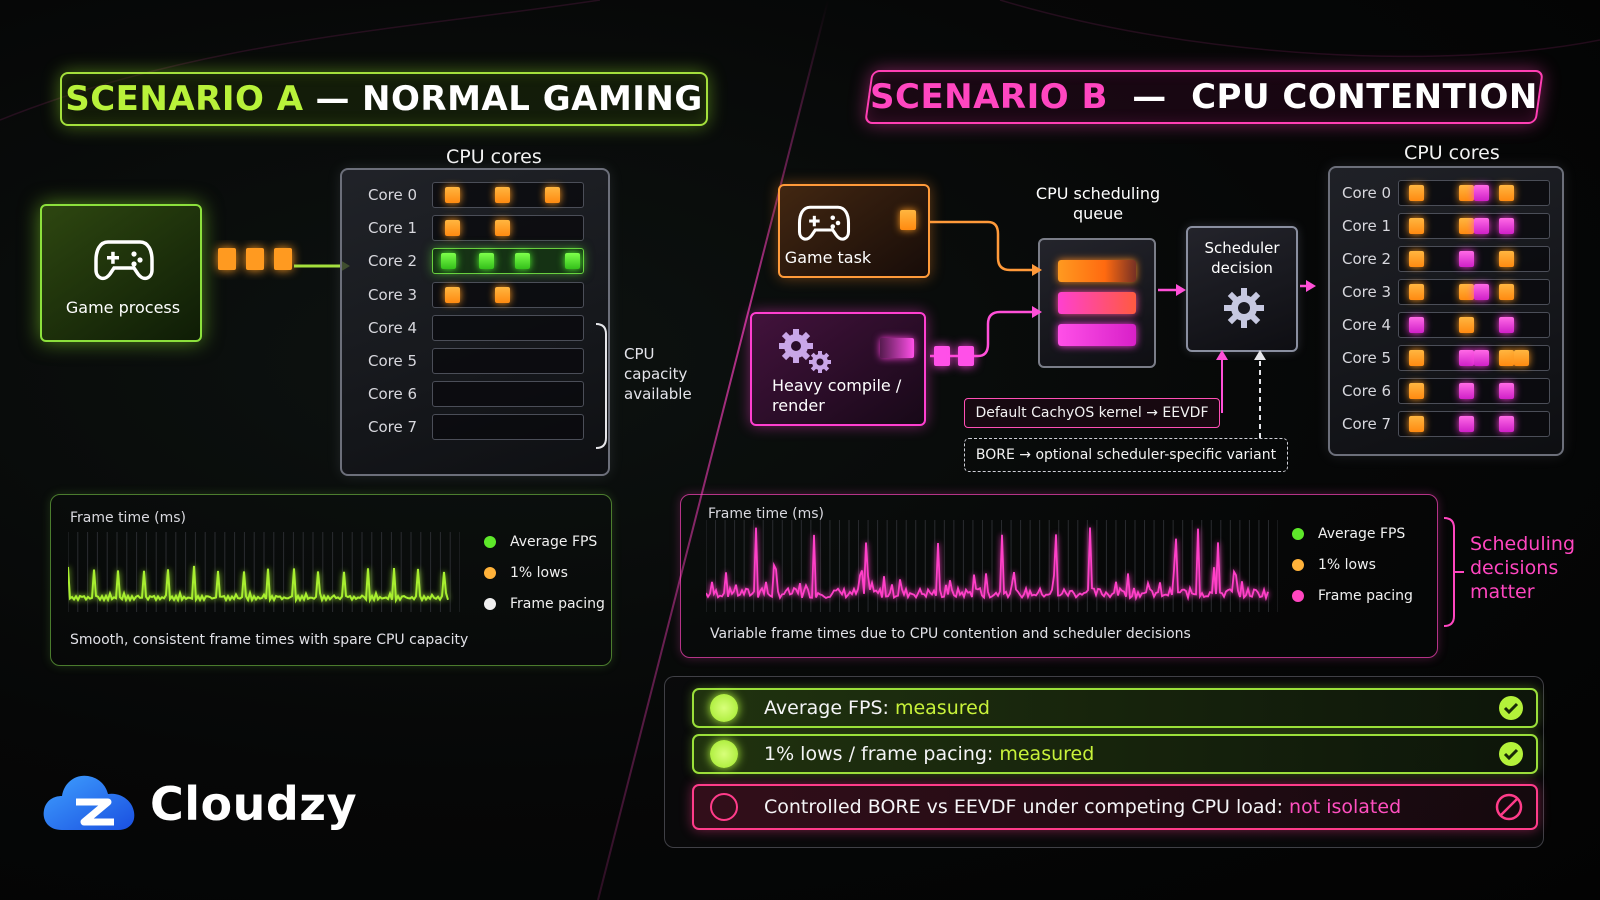  I want to click on status-ok-dot, so click(724, 754).